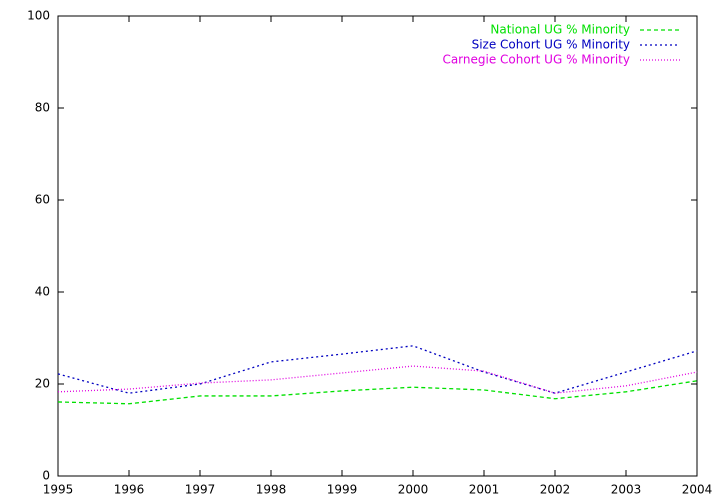  Describe the element at coordinates (413, 490) in the screenshot. I see `x-tick-label: 2000` at that location.